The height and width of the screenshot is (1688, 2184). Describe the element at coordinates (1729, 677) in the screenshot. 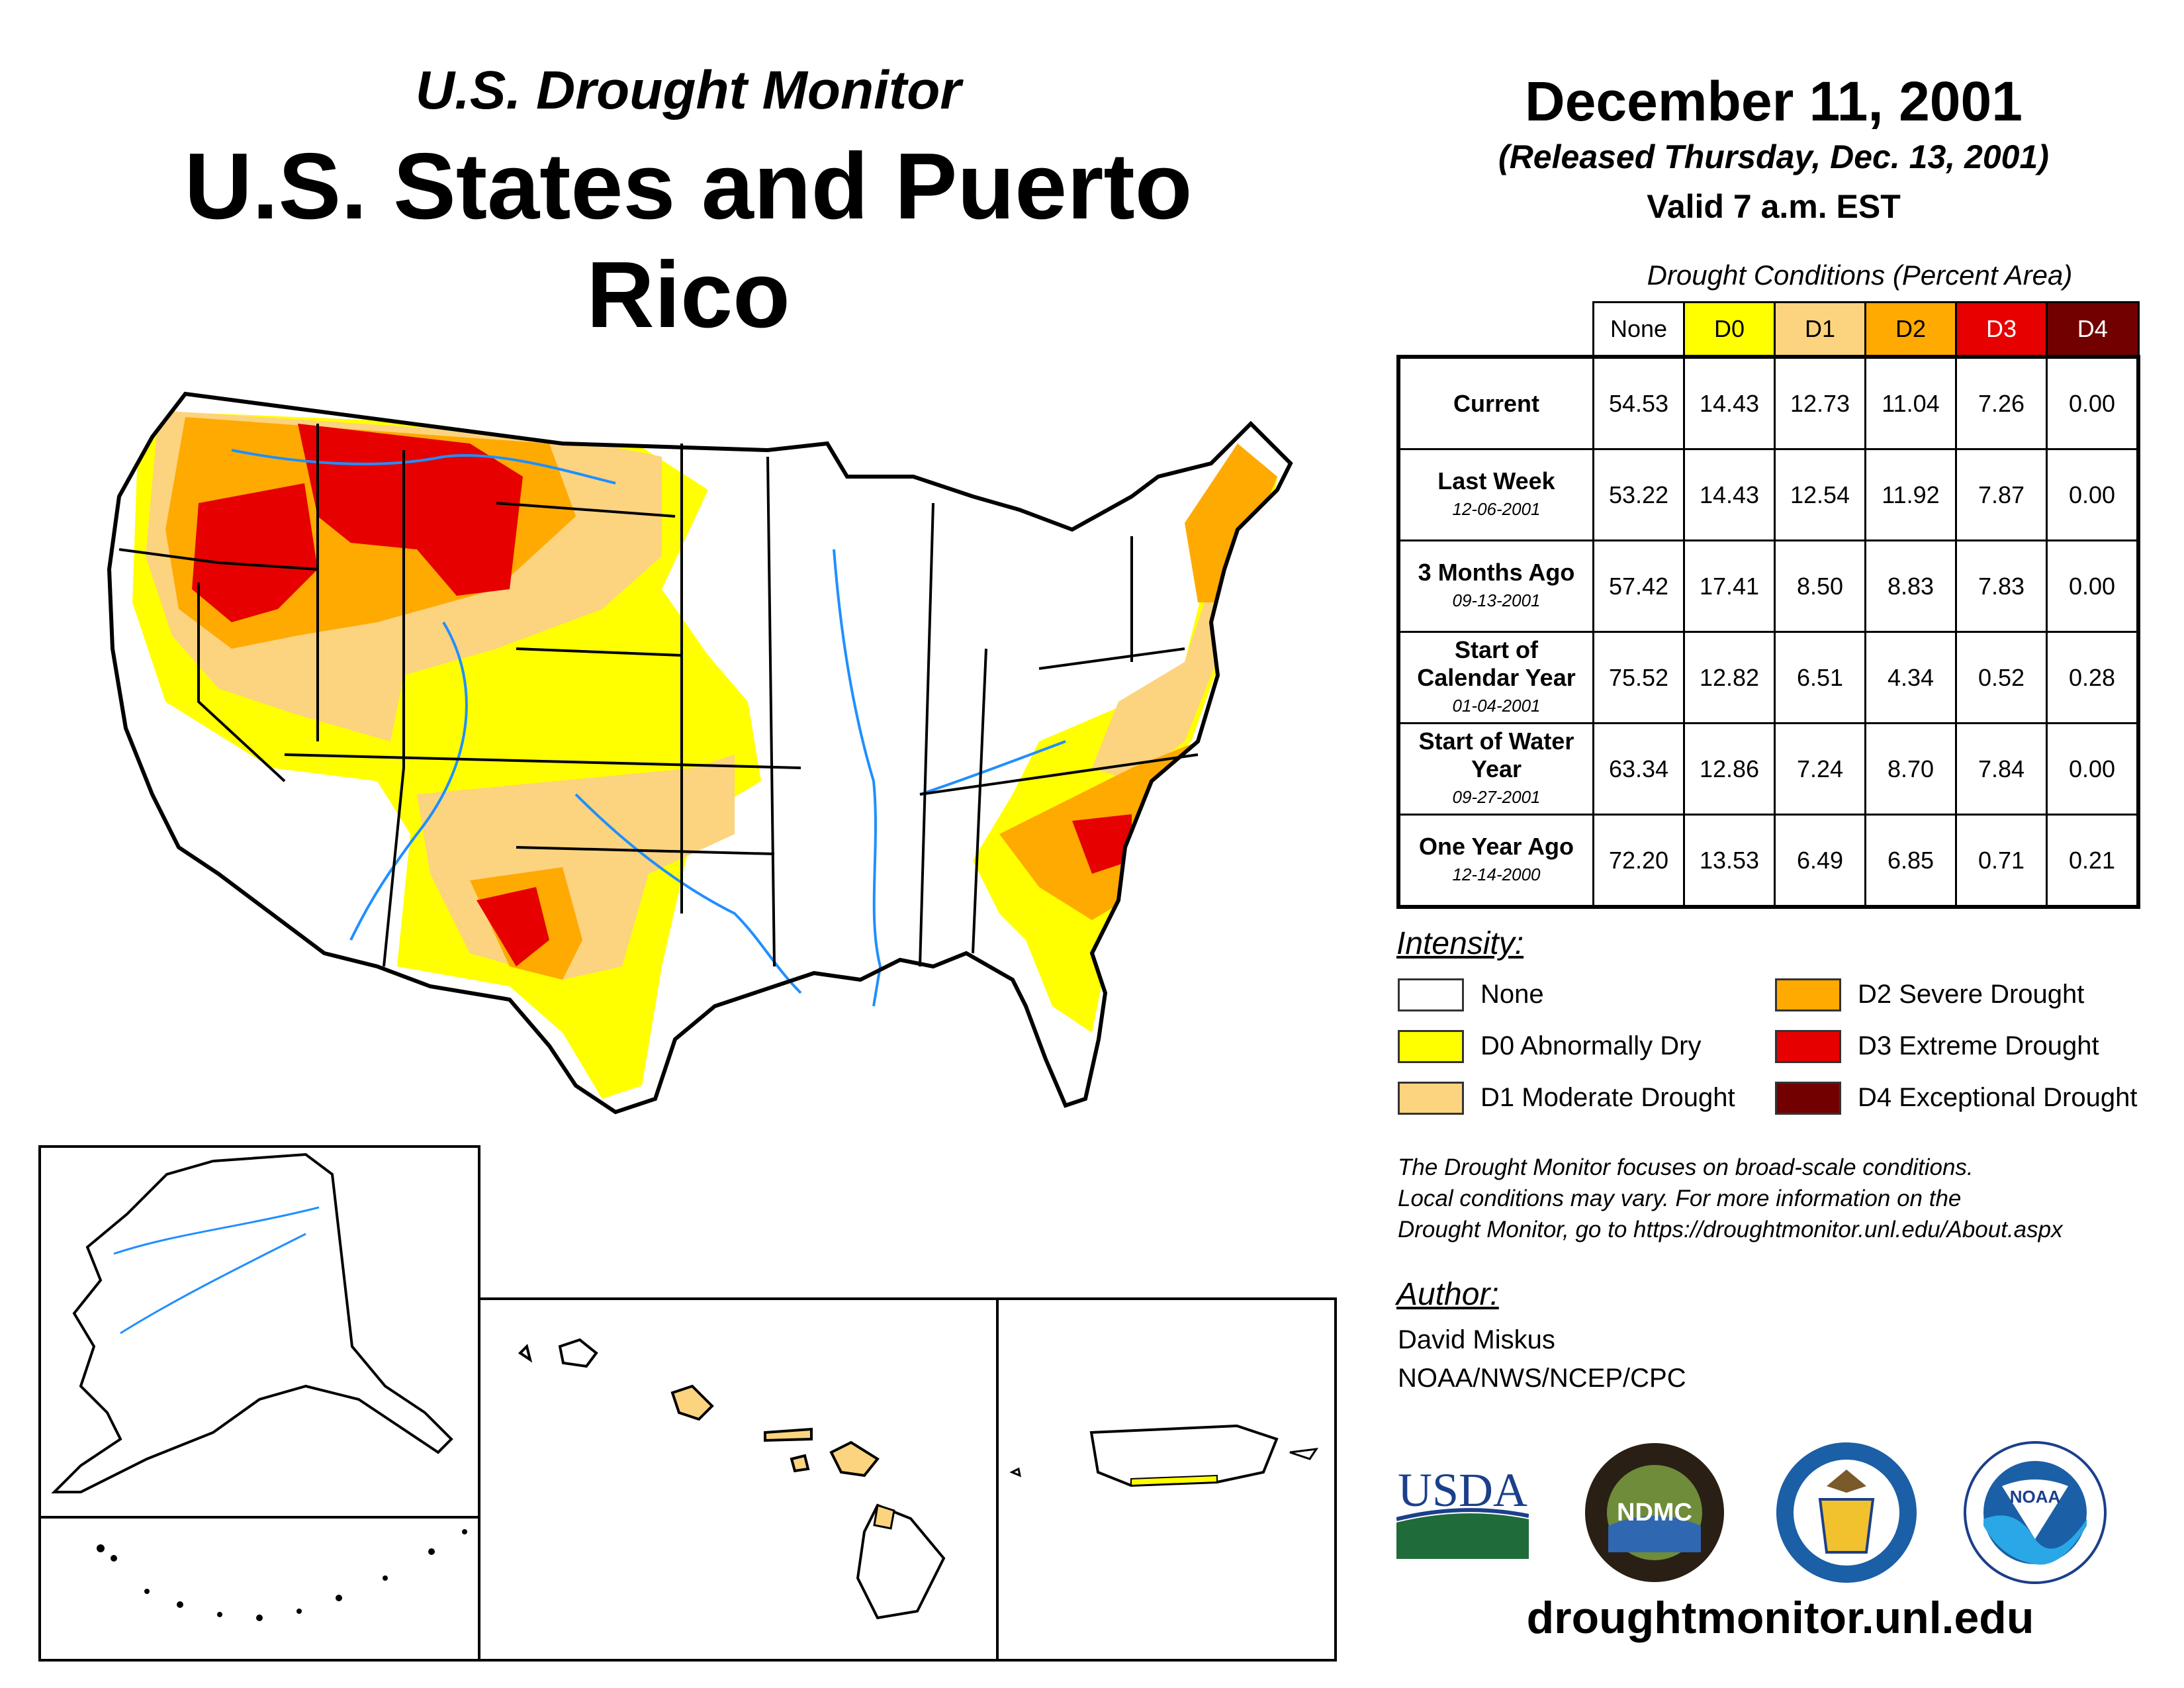

I see `table-cell: 12.82` at that location.